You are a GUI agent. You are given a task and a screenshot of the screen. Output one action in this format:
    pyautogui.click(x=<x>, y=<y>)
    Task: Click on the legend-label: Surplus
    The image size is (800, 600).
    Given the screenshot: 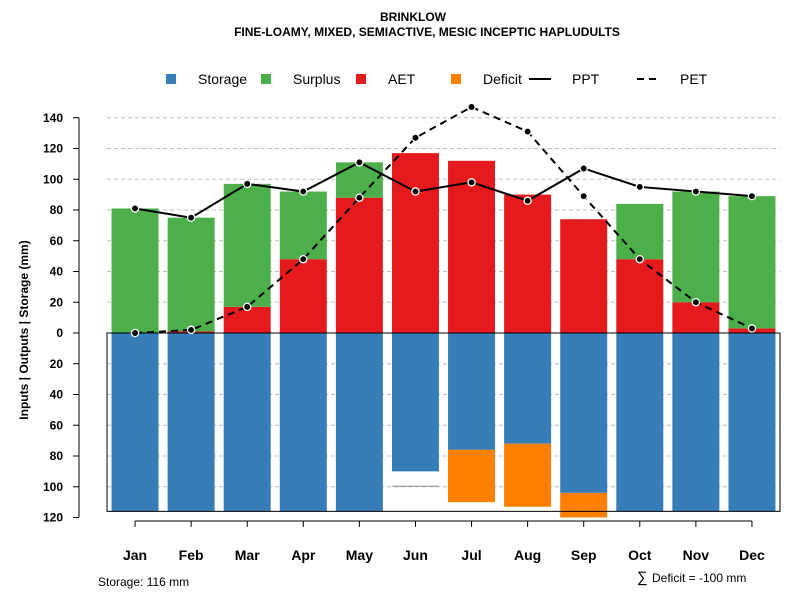 What is the action you would take?
    pyautogui.click(x=316, y=79)
    